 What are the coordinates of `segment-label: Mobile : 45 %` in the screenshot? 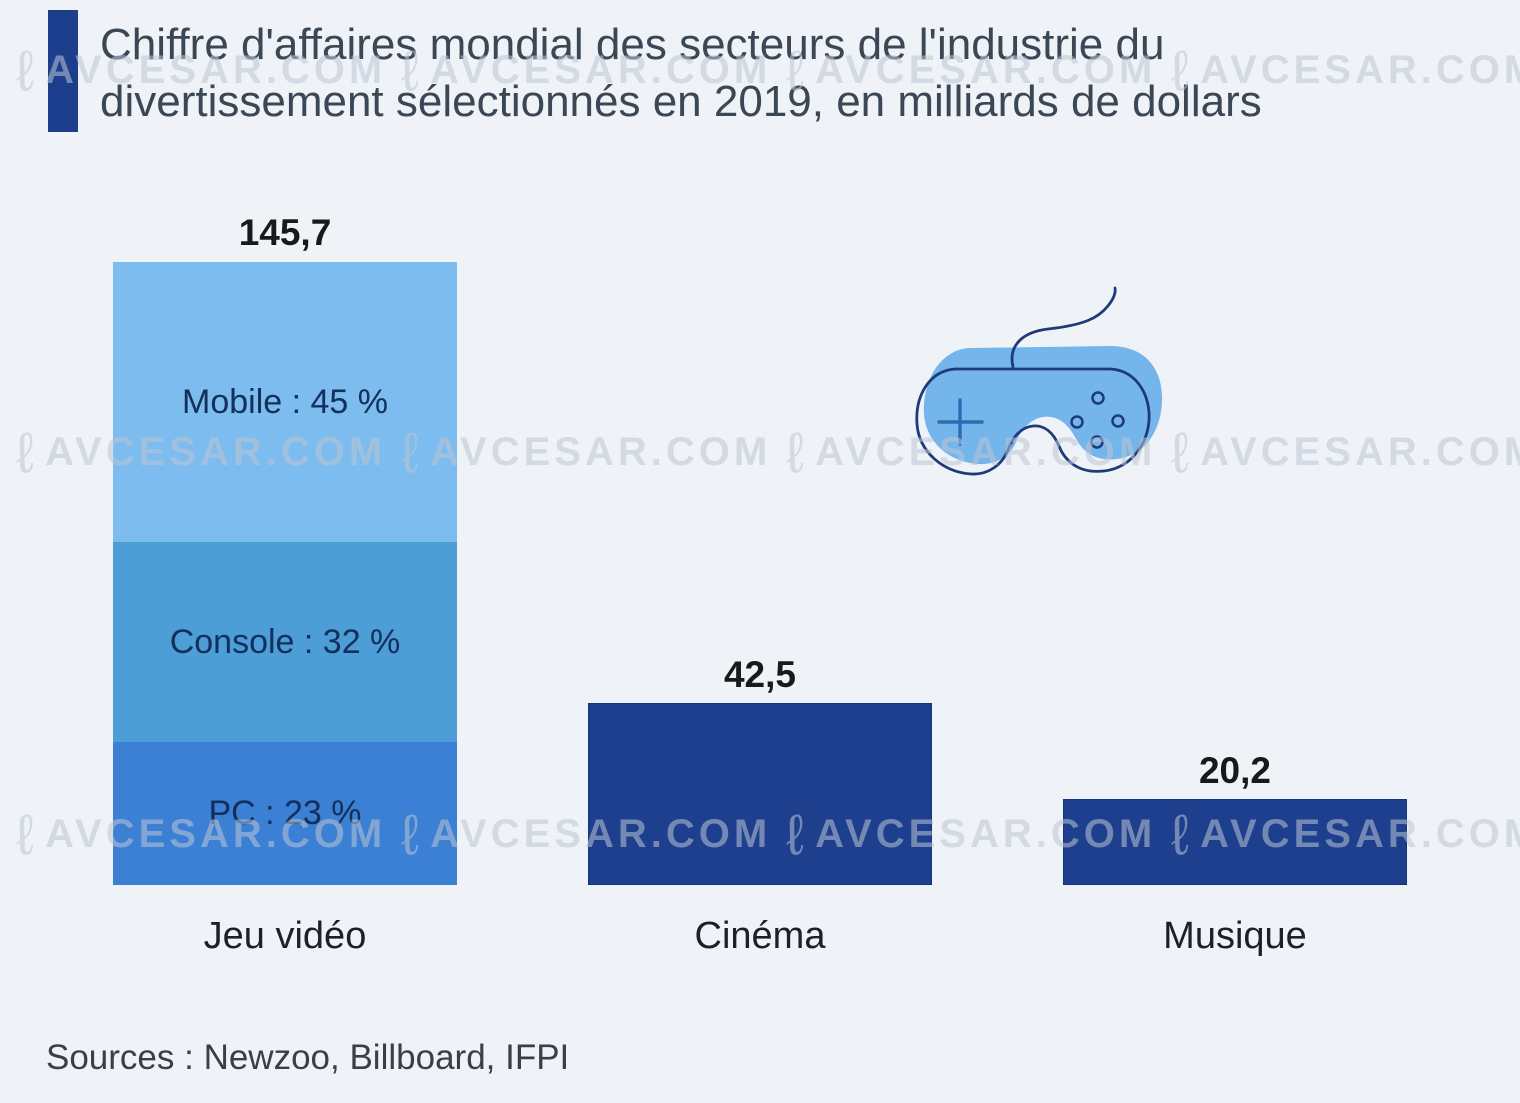 It's located at (285, 401).